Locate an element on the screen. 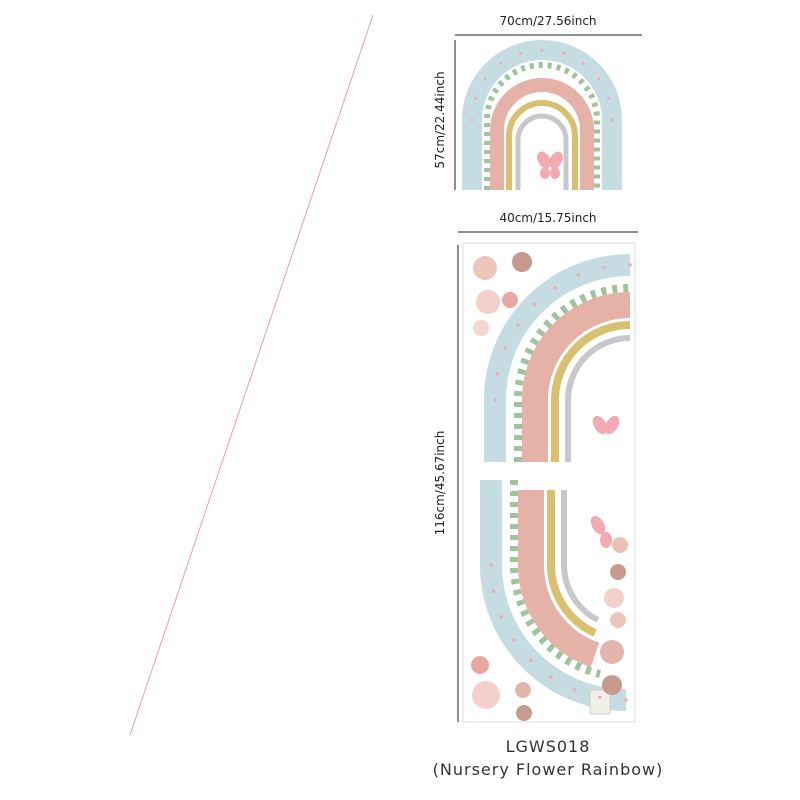 This screenshot has height=800, width=800. product-code: LGWS018 is located at coordinates (548, 746).